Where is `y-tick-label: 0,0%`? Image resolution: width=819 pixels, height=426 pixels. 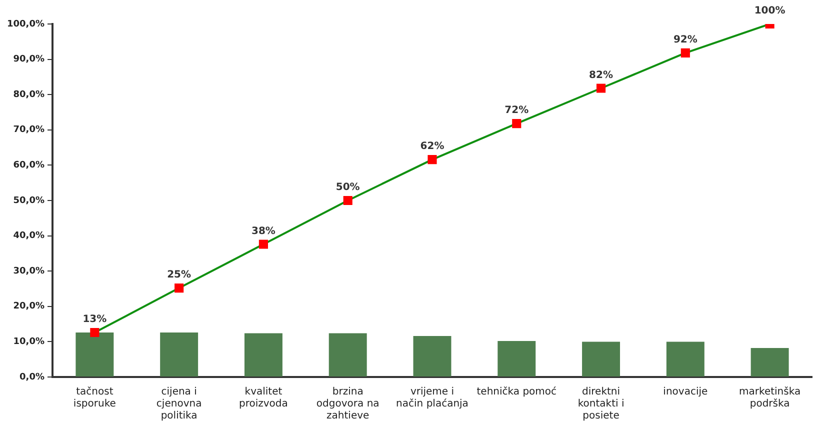 y-tick-label: 0,0% is located at coordinates (32, 377).